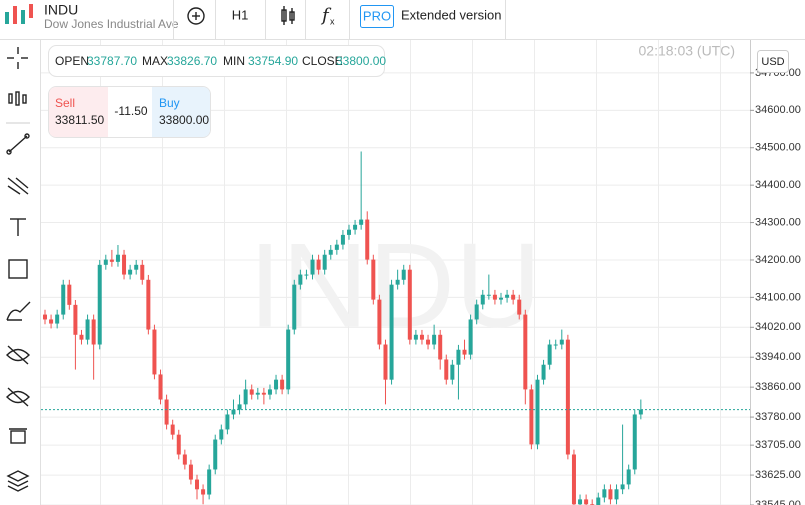 This screenshot has width=805, height=505. What do you see at coordinates (61, 10) in the screenshot?
I see `symbol: INDU` at bounding box center [61, 10].